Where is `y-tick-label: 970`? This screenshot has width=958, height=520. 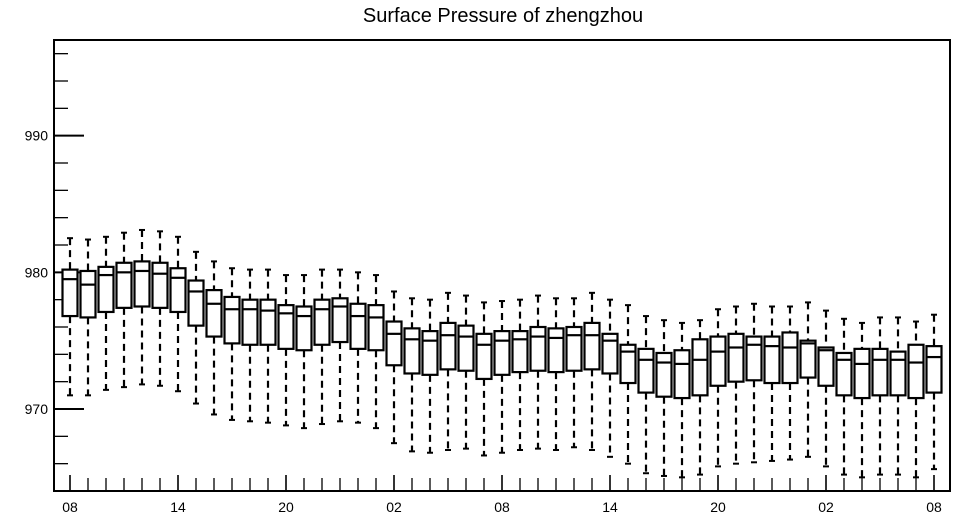
y-tick-label: 970 is located at coordinates (37, 409).